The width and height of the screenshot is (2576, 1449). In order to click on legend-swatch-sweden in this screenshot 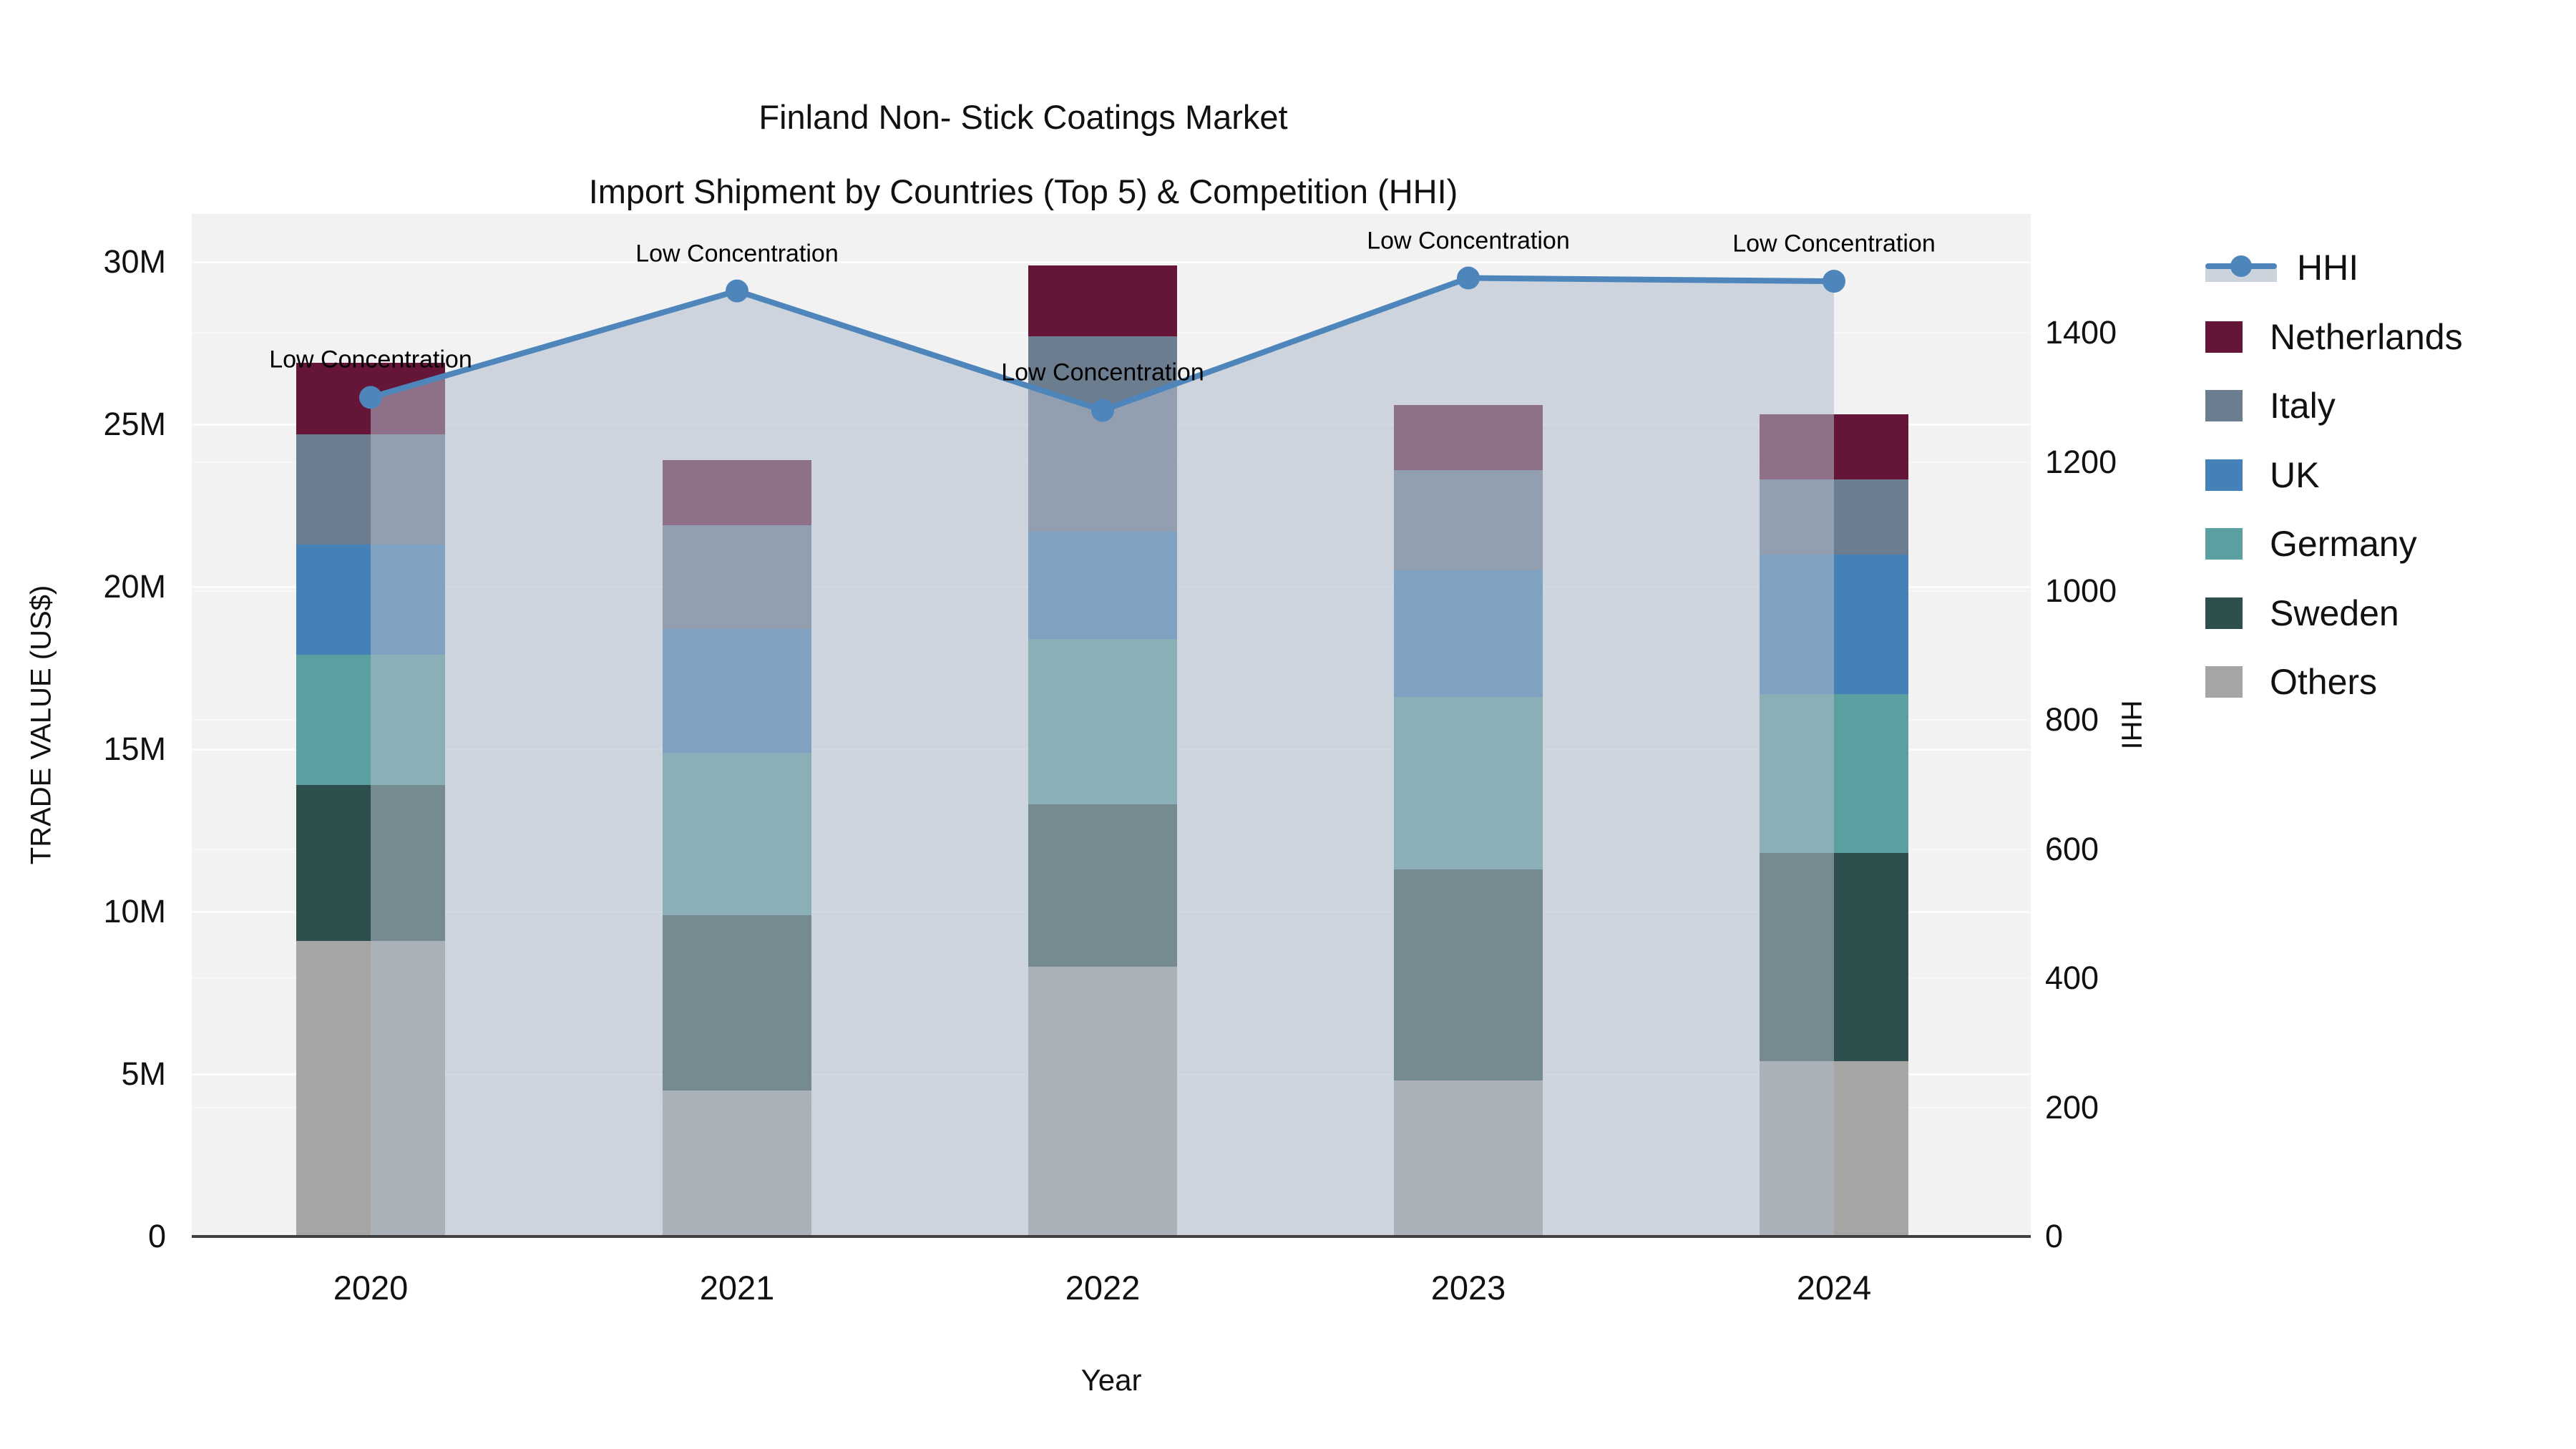, I will do `click(2224, 613)`.